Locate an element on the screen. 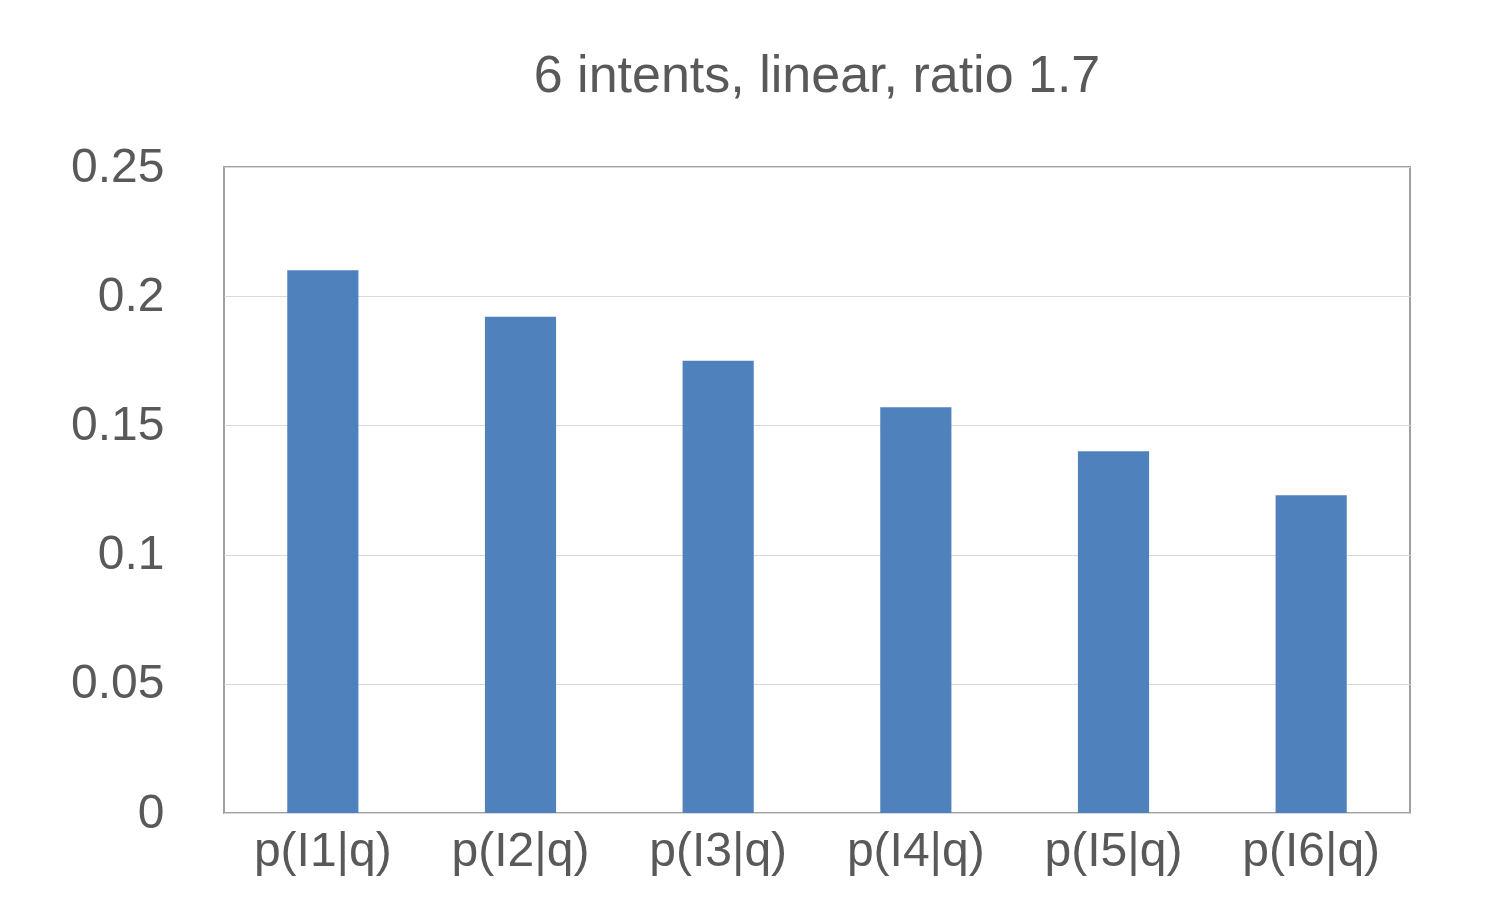  x-tick-label: p(I5|q) is located at coordinates (1113, 849).